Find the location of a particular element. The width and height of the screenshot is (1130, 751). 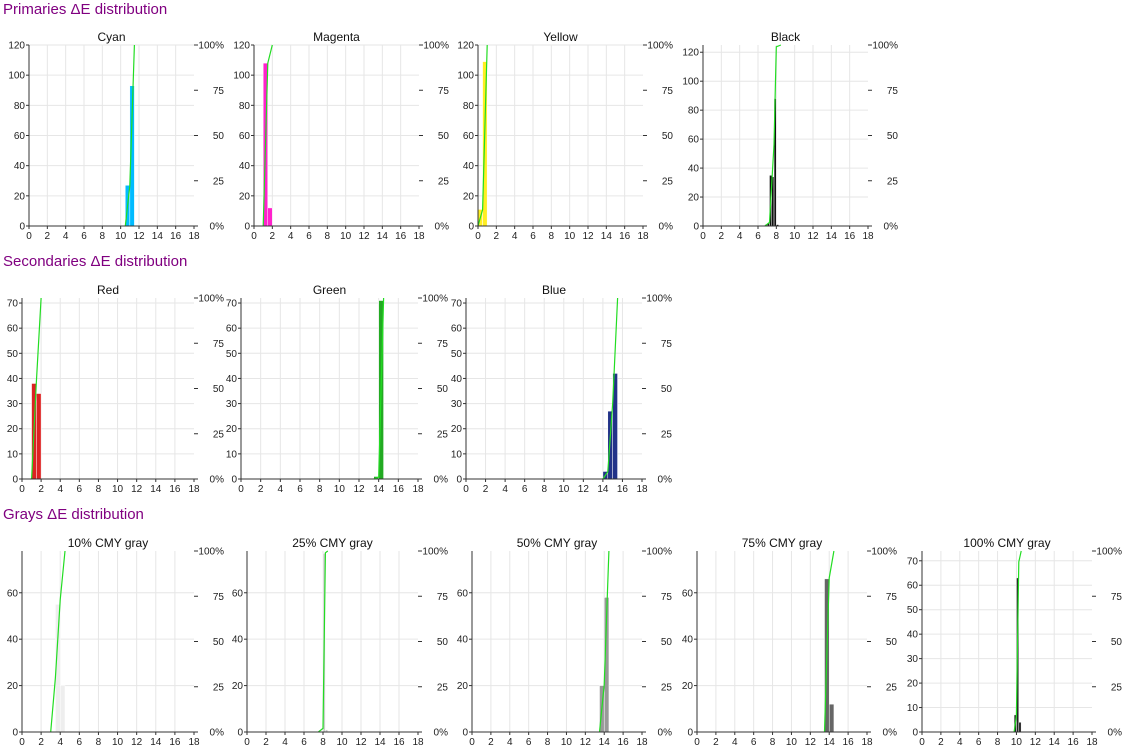

chart-title: 25% CMY gray is located at coordinates (332, 543).